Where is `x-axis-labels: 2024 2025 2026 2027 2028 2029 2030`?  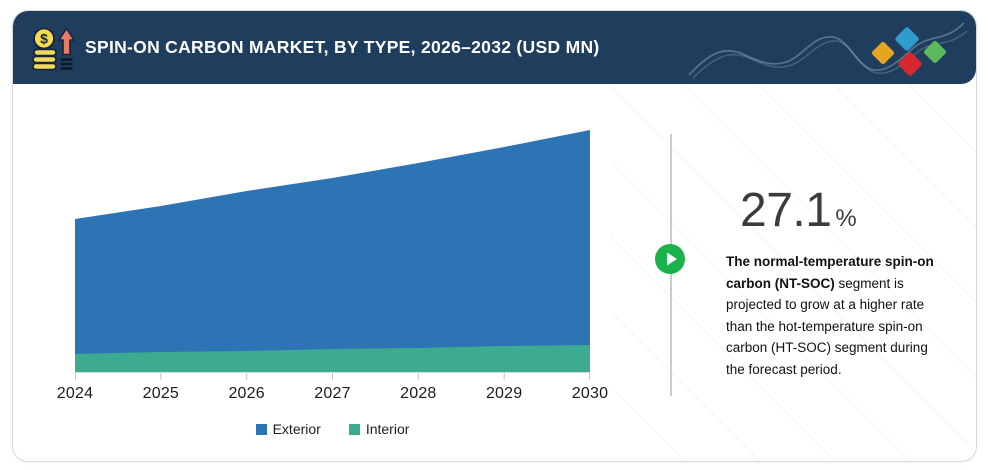 x-axis-labels: 2024 2025 2026 2027 2028 2029 2030 is located at coordinates (332, 395).